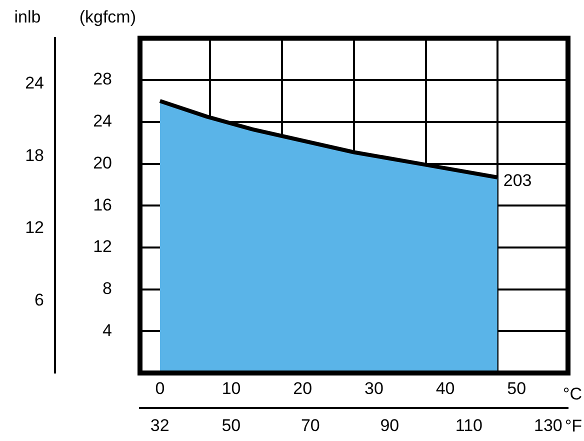 This screenshot has width=584, height=441. Describe the element at coordinates (445, 388) in the screenshot. I see `x-tick-label: 40` at that location.